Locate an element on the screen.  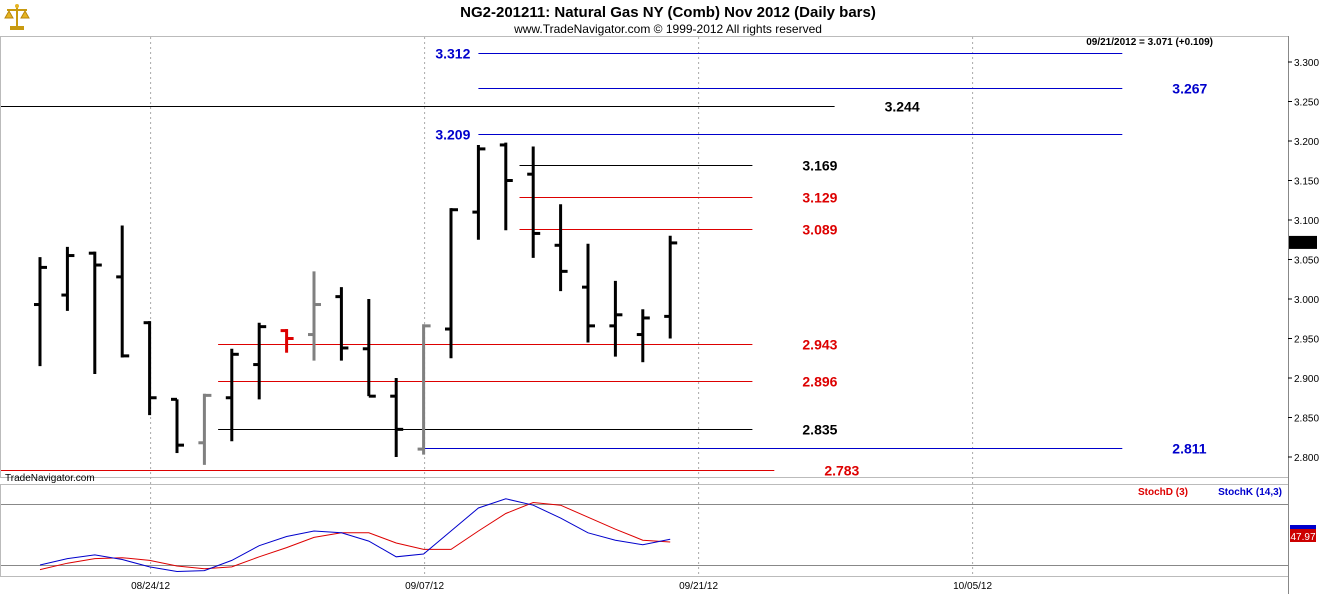
price-tick-label: 3.200 is located at coordinates (1306, 142).